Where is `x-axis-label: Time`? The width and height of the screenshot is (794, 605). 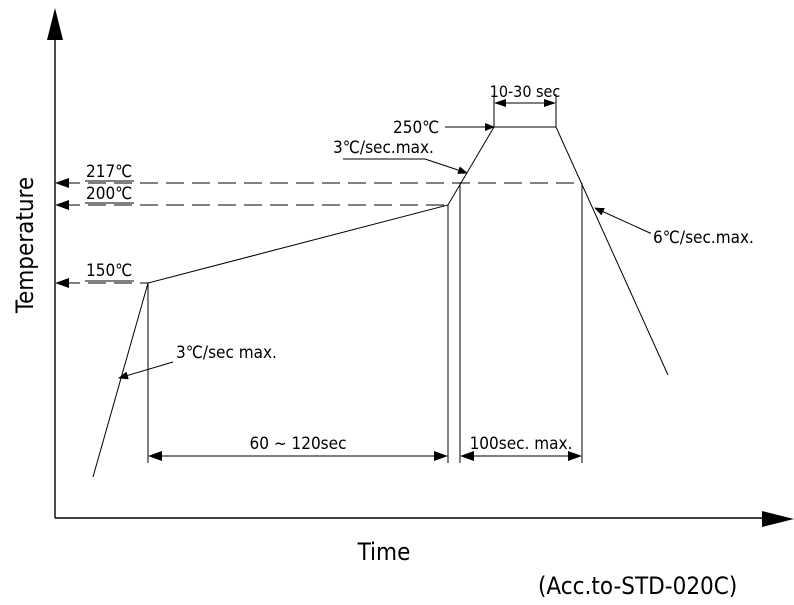 x-axis-label: Time is located at coordinates (384, 552).